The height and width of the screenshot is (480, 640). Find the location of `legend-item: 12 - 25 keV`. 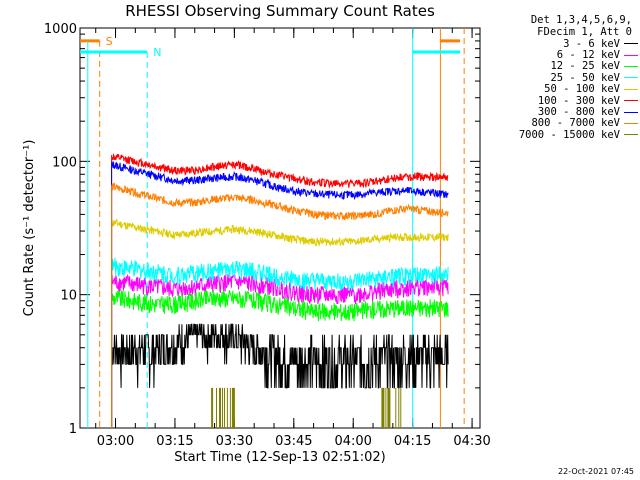

legend-item: 12 - 25 keV is located at coordinates (558, 66).